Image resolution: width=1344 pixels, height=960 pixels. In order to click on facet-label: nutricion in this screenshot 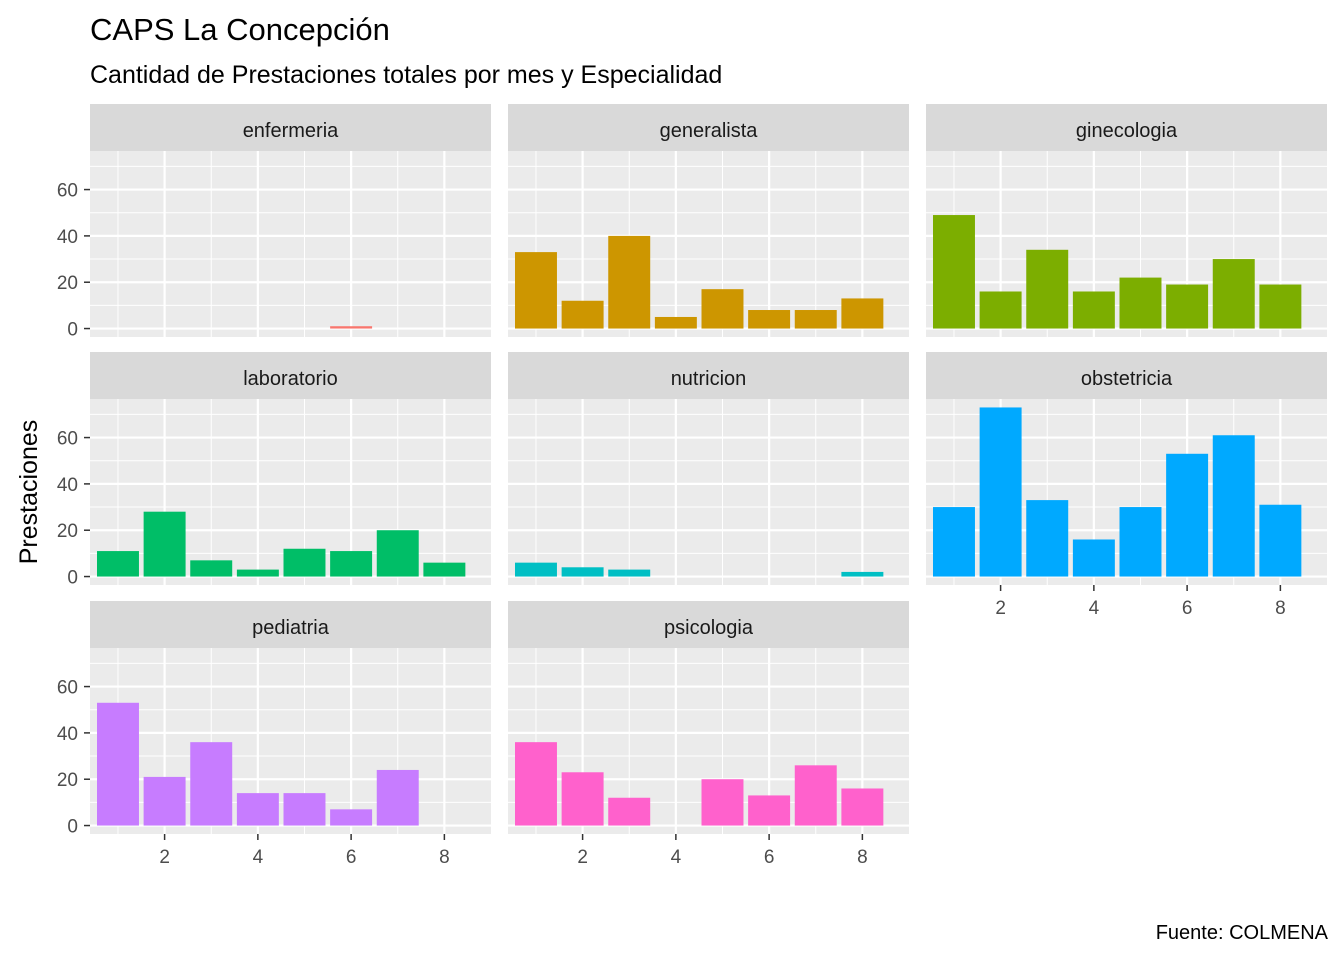, I will do `click(709, 379)`.